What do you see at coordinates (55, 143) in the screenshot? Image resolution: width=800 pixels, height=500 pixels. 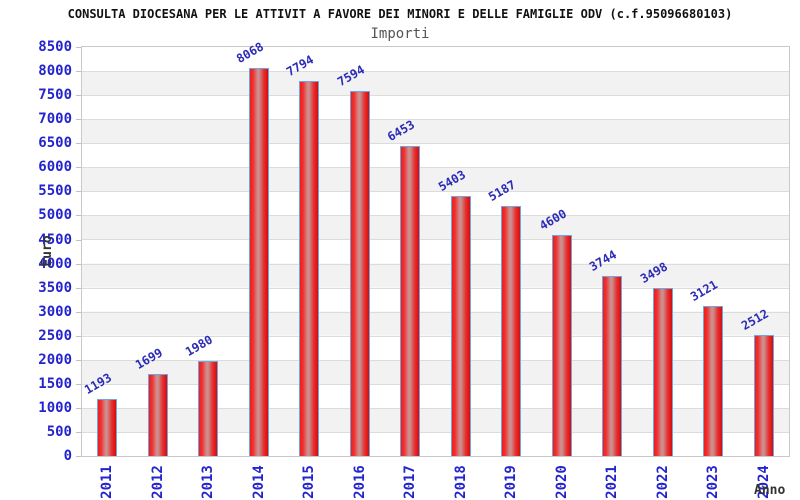 I see `y-tick-label: 6500` at bounding box center [55, 143].